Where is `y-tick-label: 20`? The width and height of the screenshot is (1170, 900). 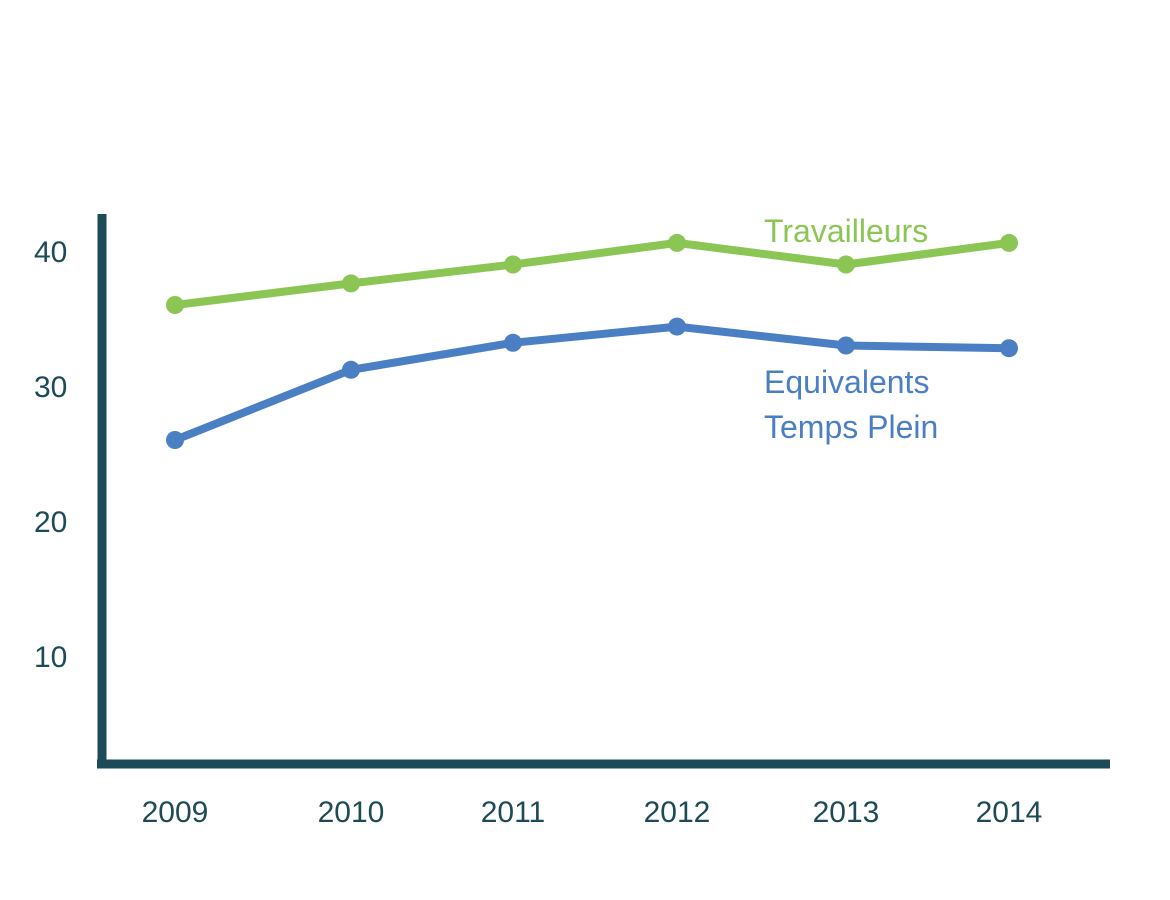
y-tick-label: 20 is located at coordinates (50, 522).